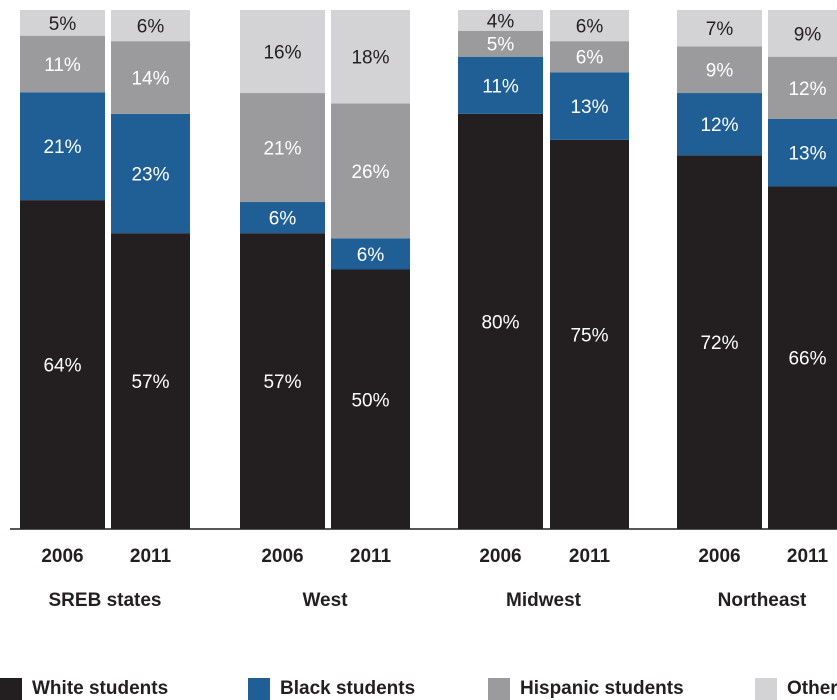  I want to click on data-label-other-3: 18%, so click(370, 58).